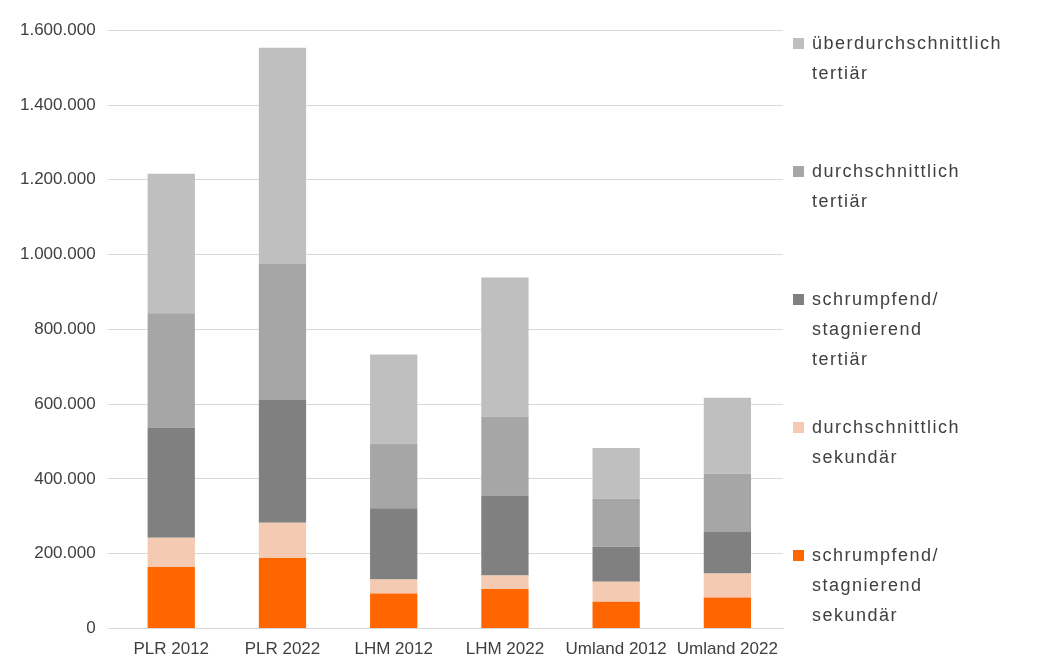  I want to click on legend-label: durchschnittlich sekundär, so click(886, 442).